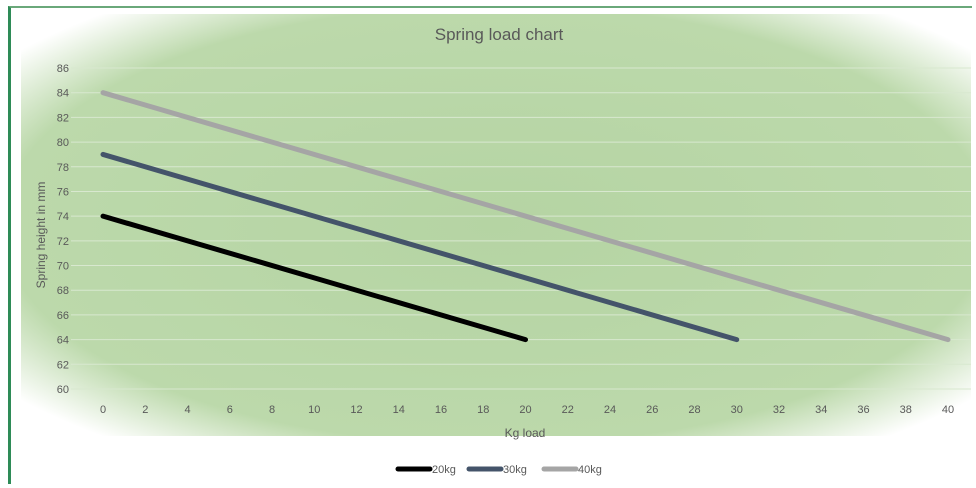 The image size is (976, 488). What do you see at coordinates (568, 410) in the screenshot?
I see `x-tick-label: 22` at bounding box center [568, 410].